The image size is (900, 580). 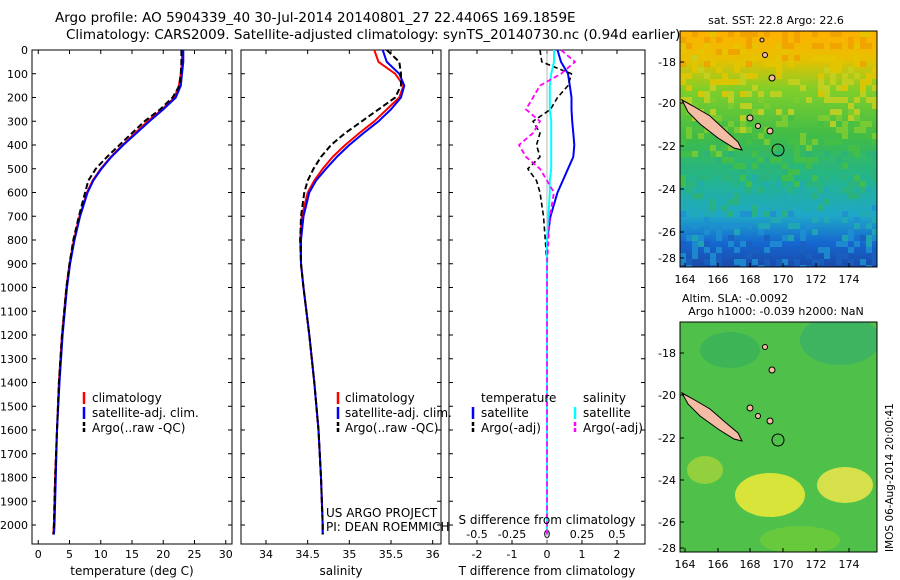 What do you see at coordinates (667, 438) in the screenshot?
I see `lat-tick-label: -22` at bounding box center [667, 438].